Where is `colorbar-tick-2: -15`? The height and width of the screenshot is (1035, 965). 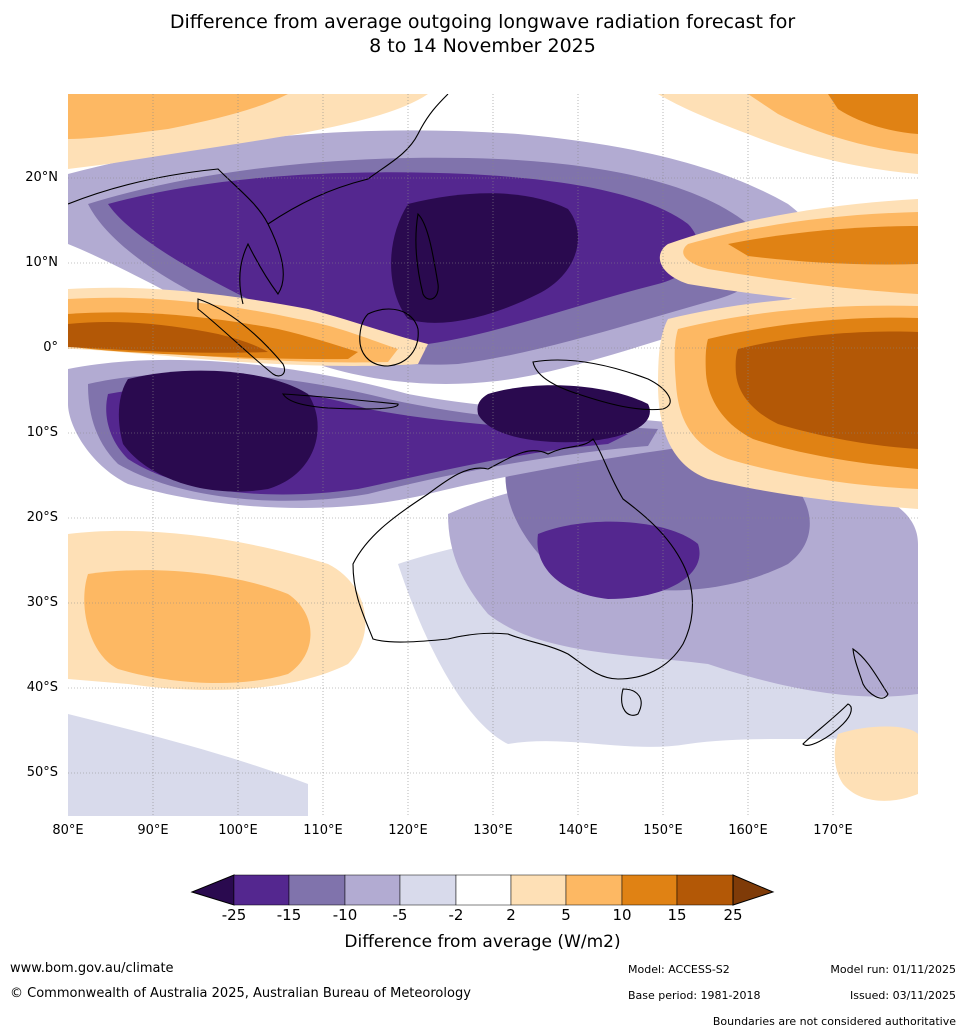
colorbar-tick-2: -15 is located at coordinates (289, 915).